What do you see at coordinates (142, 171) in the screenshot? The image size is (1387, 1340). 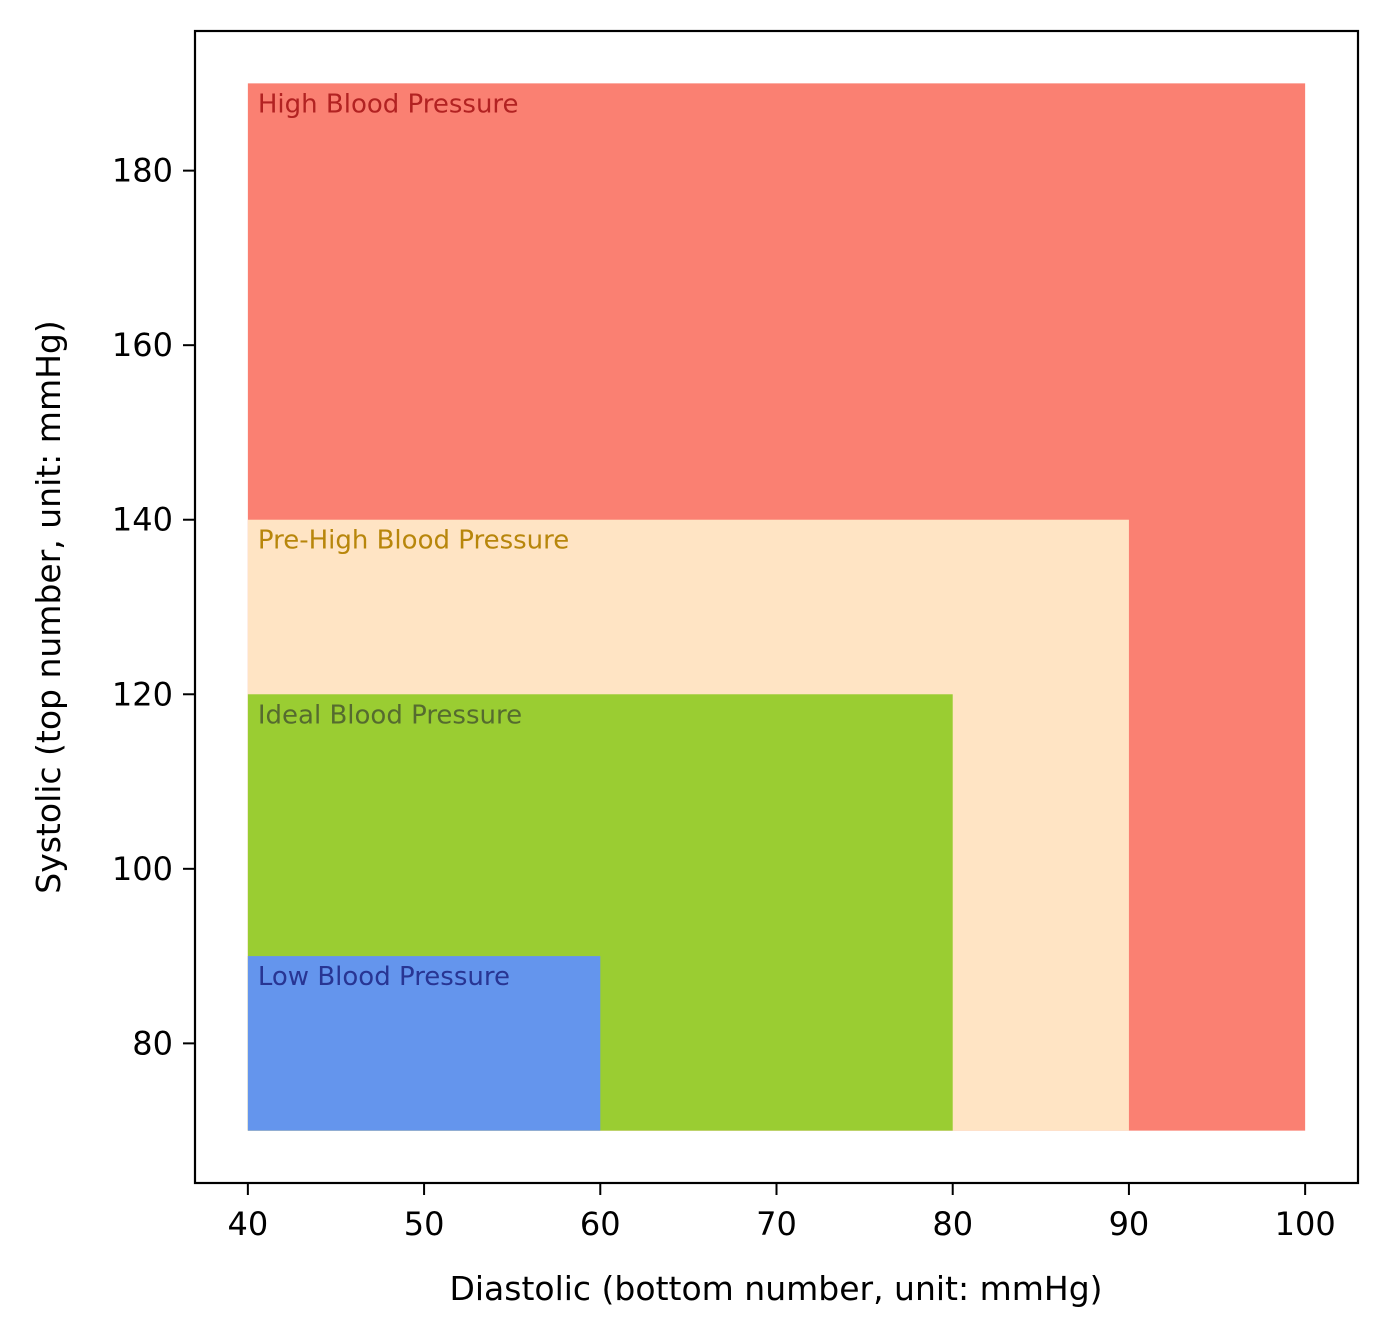 I see `y-tick-label: 180` at bounding box center [142, 171].